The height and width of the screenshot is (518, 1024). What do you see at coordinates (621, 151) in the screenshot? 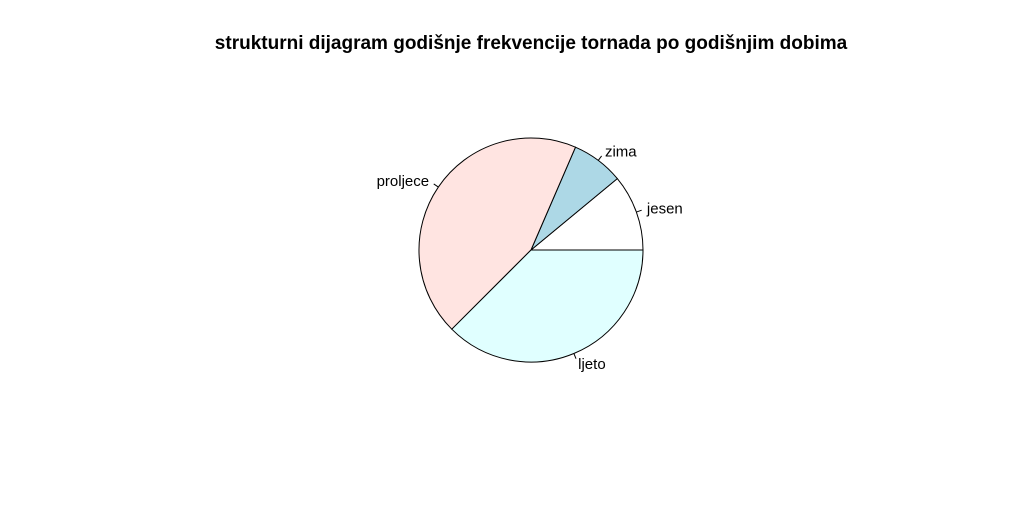
I see `pie-label-zima: zima` at bounding box center [621, 151].